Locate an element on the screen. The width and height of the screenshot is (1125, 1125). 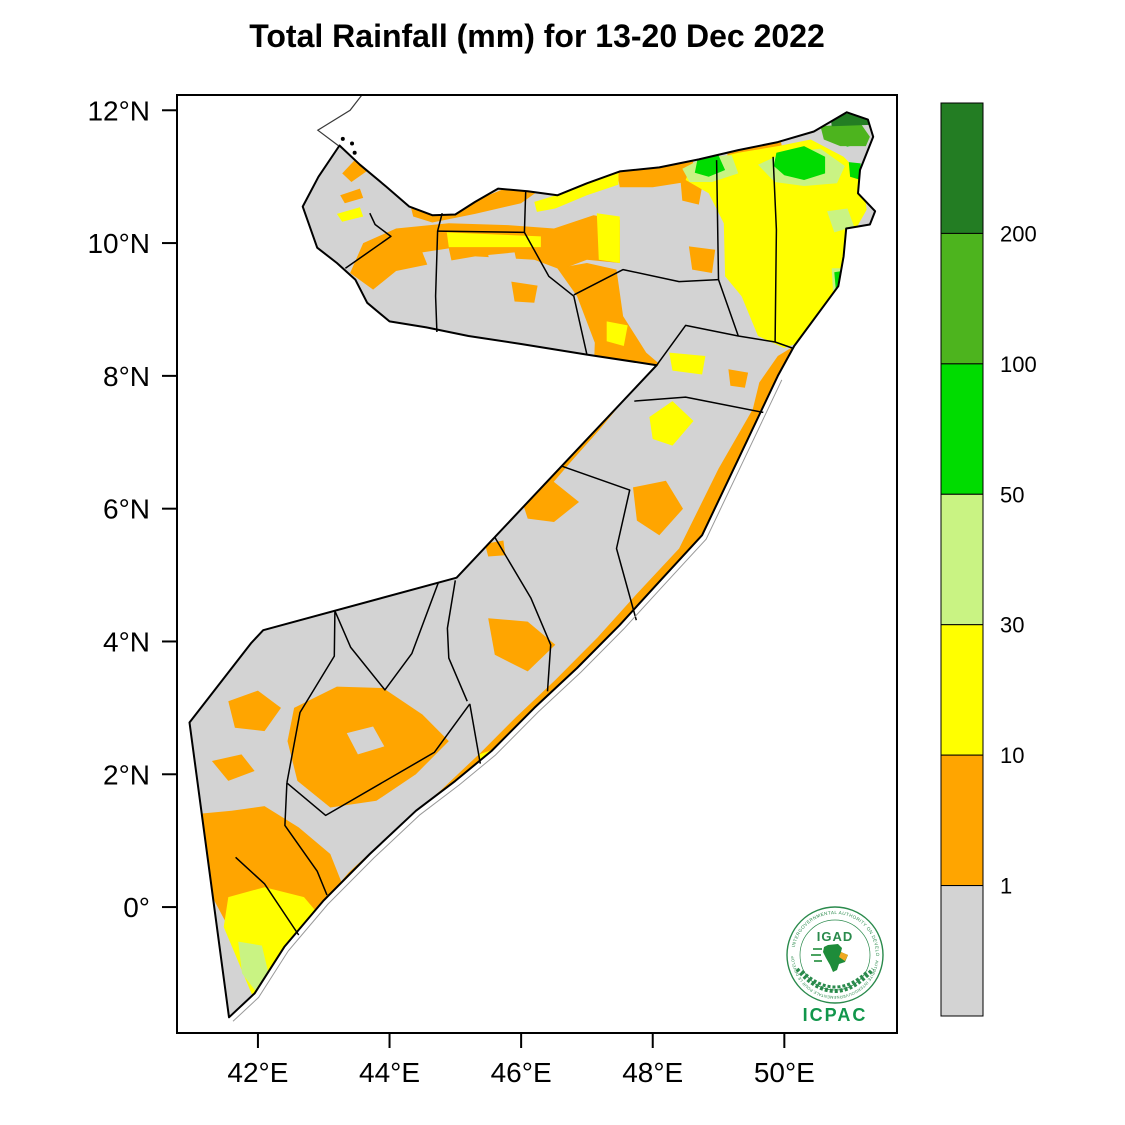
y-axis-tick-label: 0° is located at coordinates (136, 907).